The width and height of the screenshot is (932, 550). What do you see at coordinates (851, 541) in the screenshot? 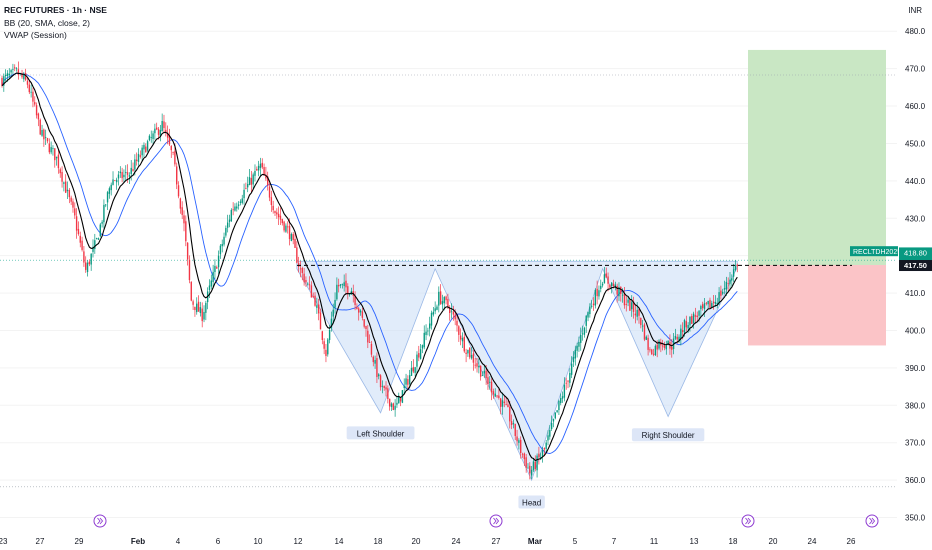
I see `x-tick-label: 26` at bounding box center [851, 541].